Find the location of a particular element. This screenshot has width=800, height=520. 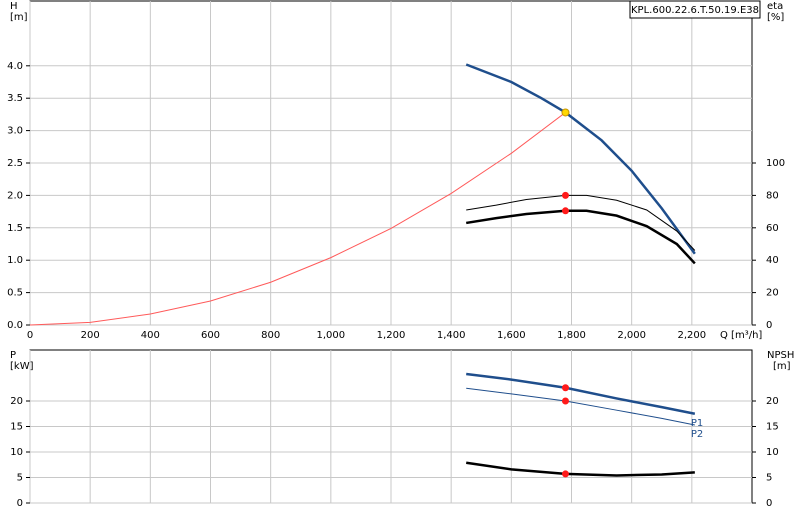

y-axis-unit: [kW] is located at coordinates (22, 366).